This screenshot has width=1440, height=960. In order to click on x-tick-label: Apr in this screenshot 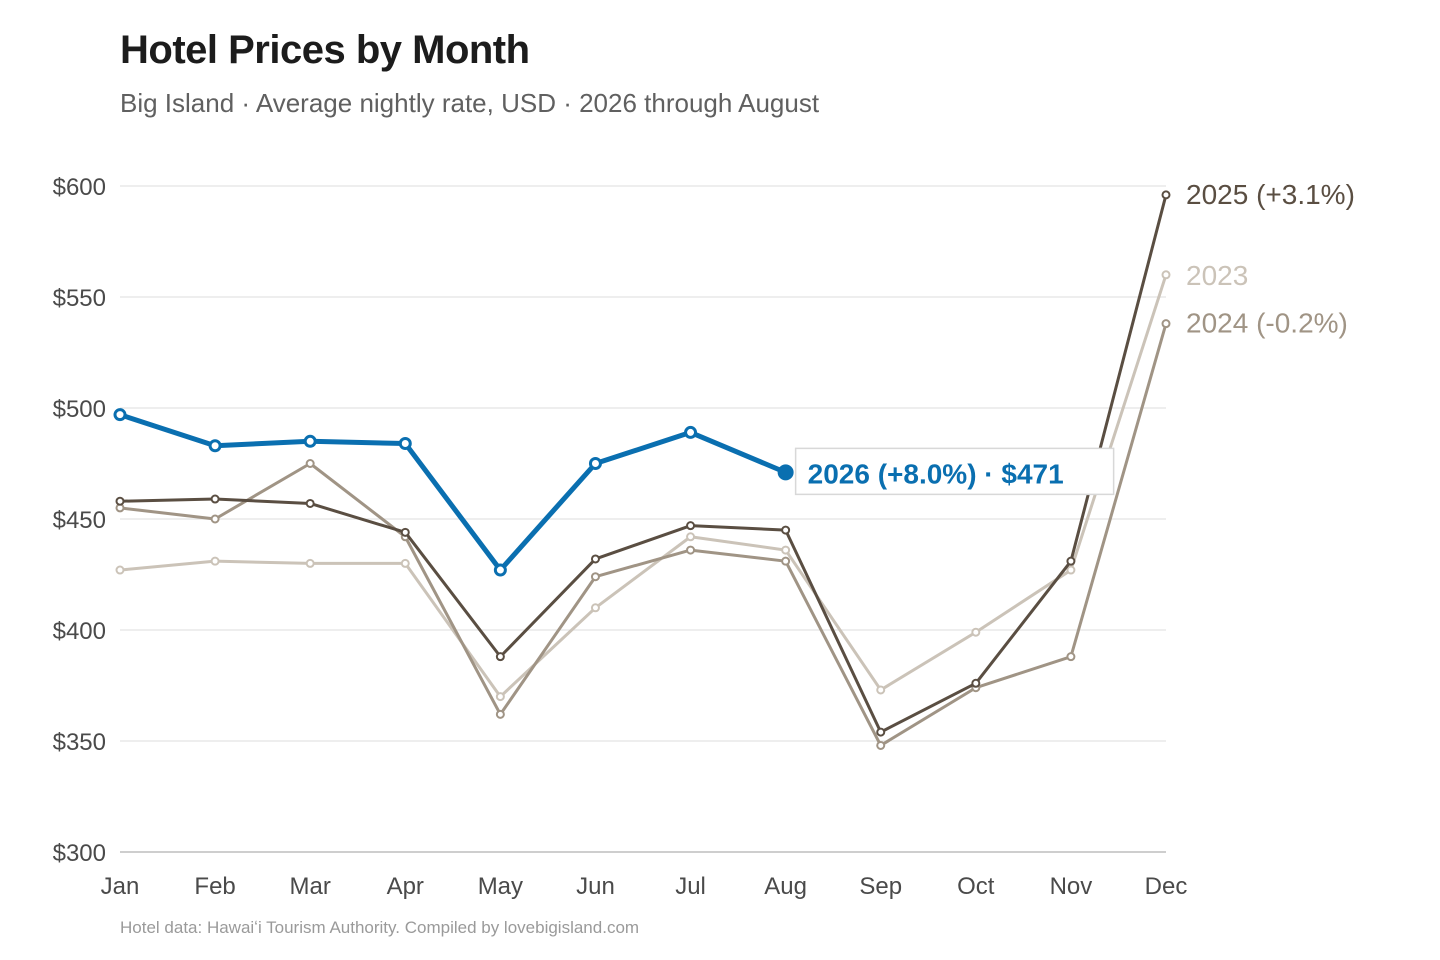, I will do `click(405, 886)`.